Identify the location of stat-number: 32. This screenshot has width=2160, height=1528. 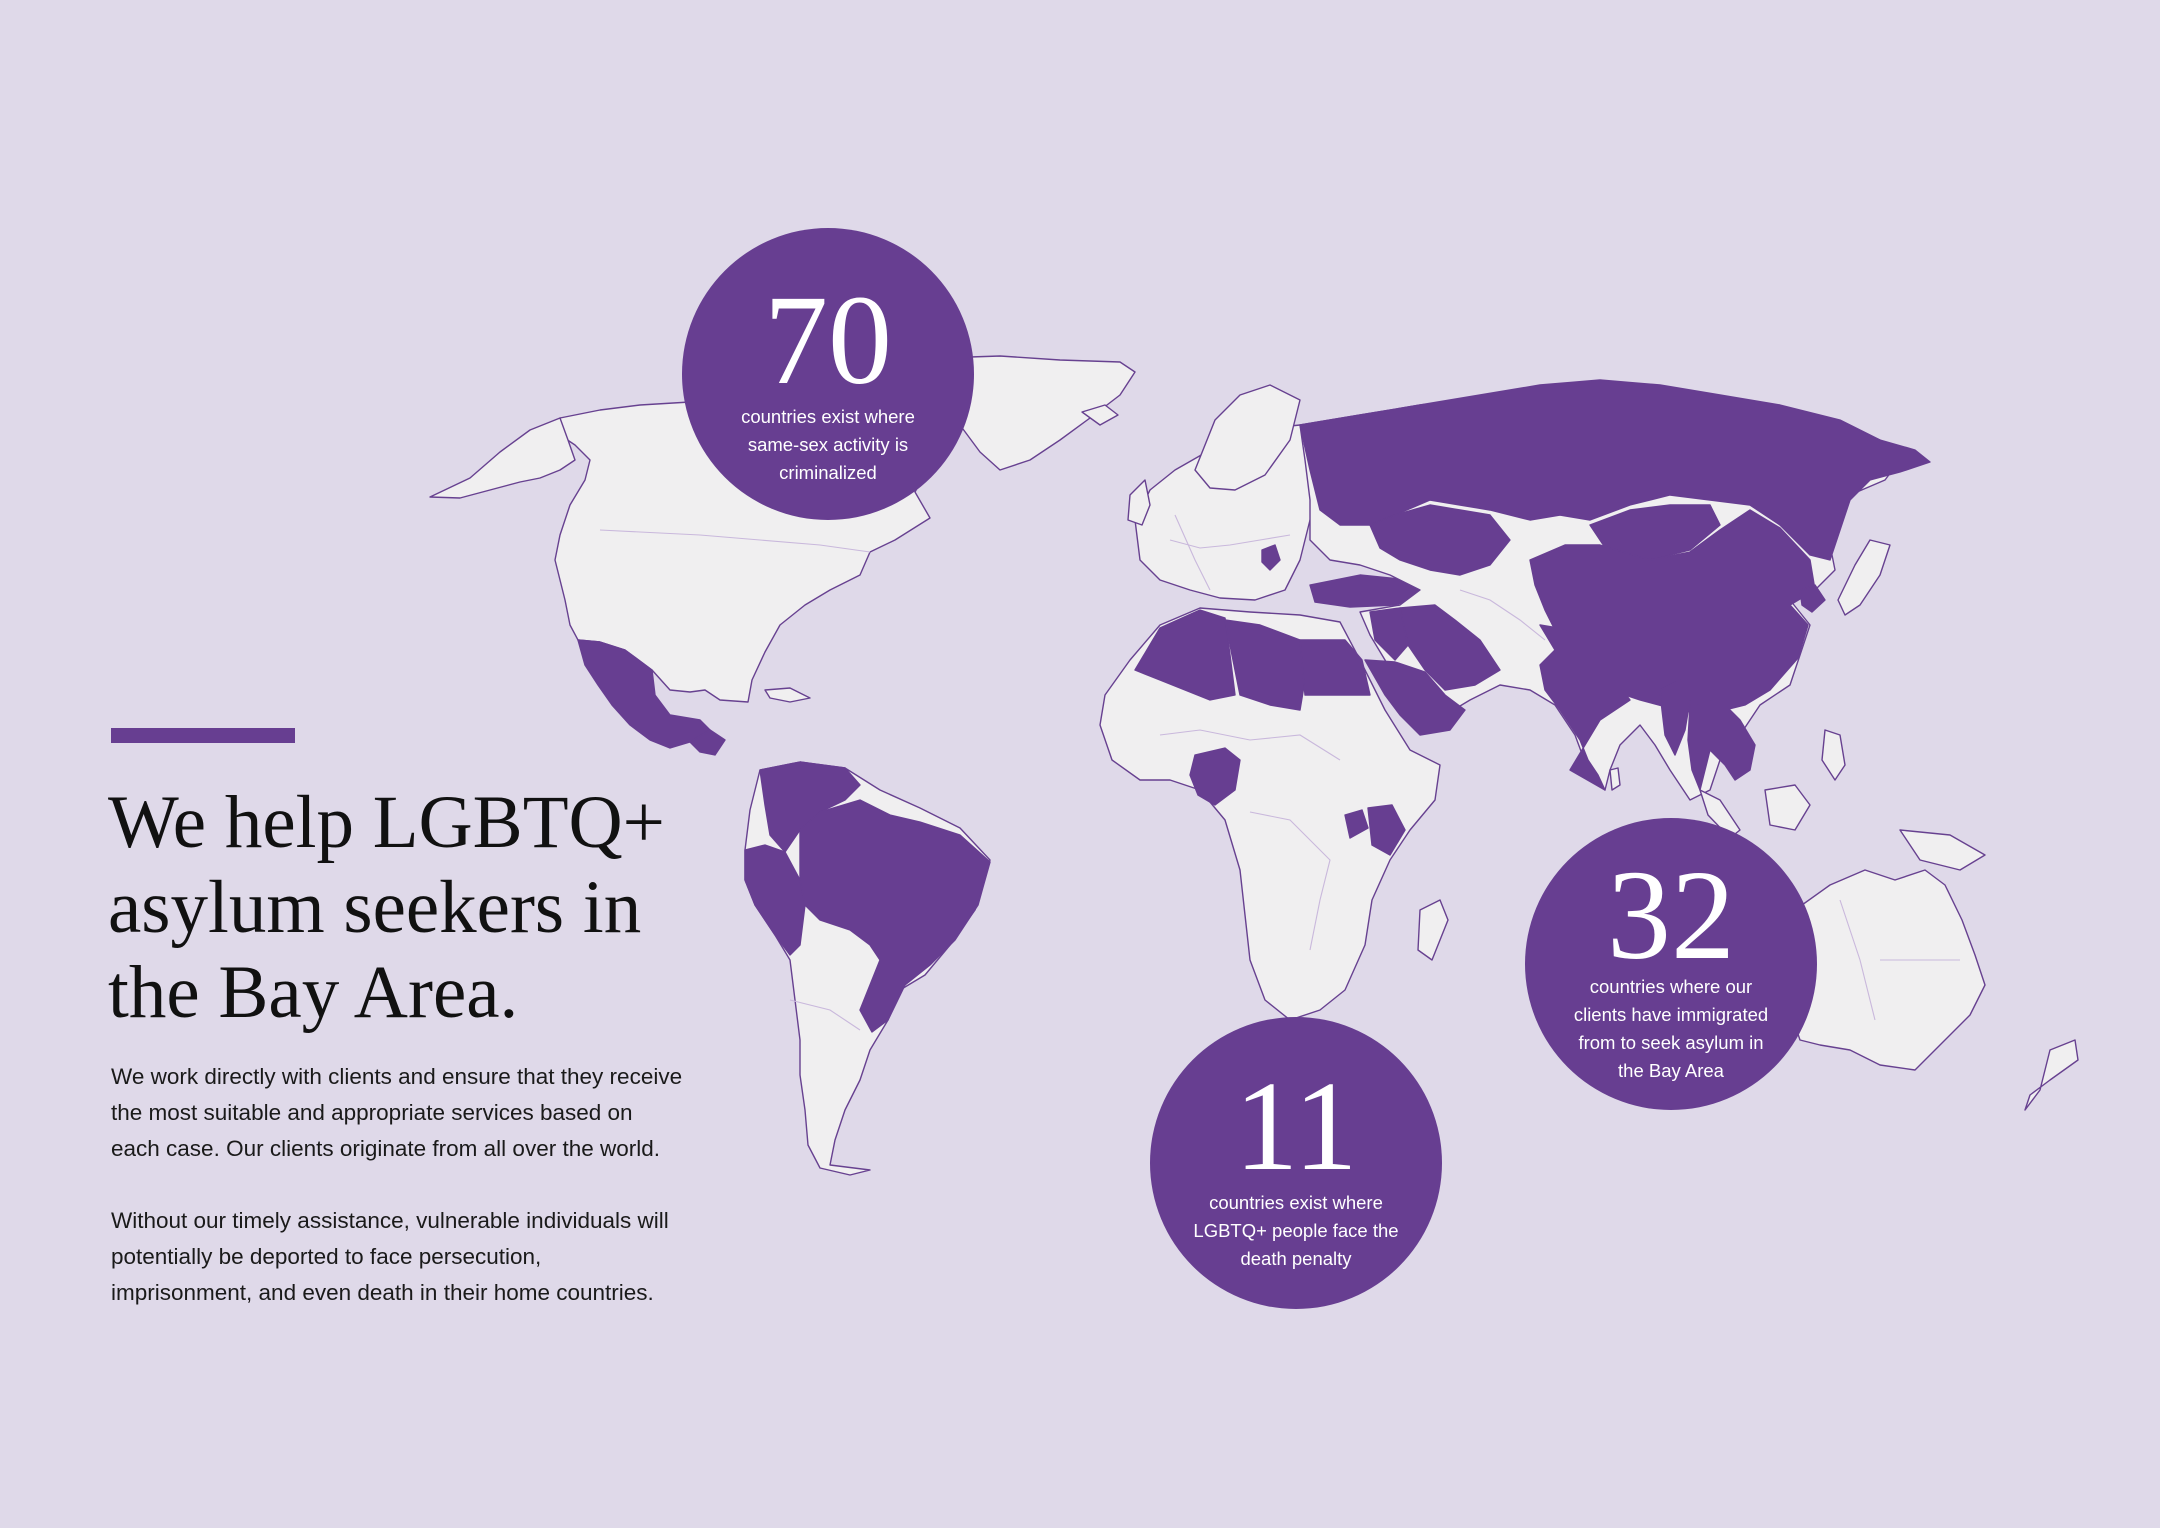
(1671, 915).